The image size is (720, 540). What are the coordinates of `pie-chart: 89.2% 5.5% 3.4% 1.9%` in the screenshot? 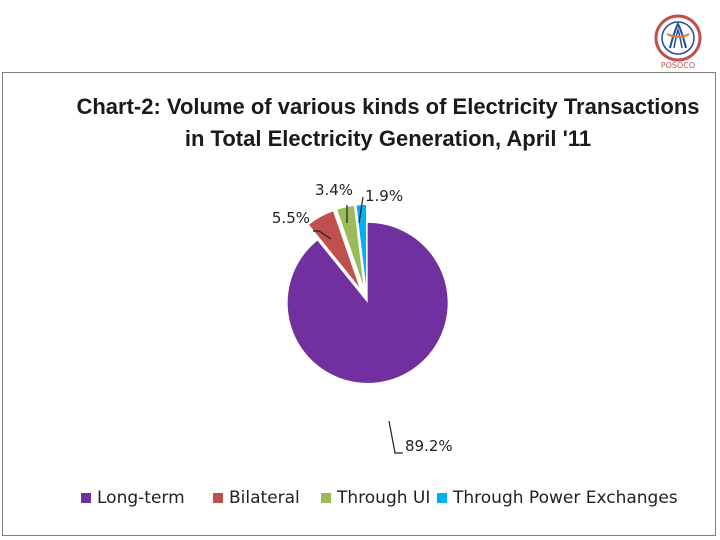 It's located at (362, 318).